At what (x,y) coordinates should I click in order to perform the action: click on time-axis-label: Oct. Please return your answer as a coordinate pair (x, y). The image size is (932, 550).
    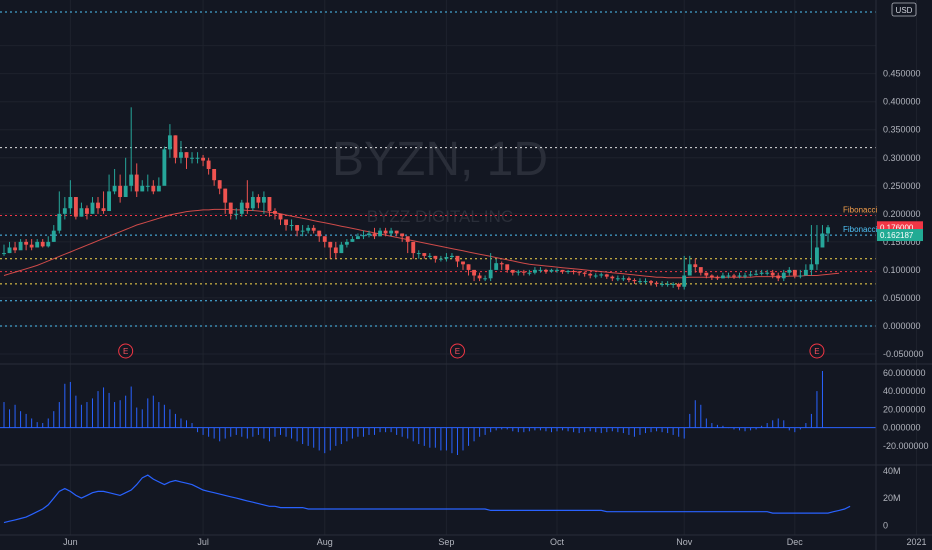
    Looking at the image, I should click on (557, 542).